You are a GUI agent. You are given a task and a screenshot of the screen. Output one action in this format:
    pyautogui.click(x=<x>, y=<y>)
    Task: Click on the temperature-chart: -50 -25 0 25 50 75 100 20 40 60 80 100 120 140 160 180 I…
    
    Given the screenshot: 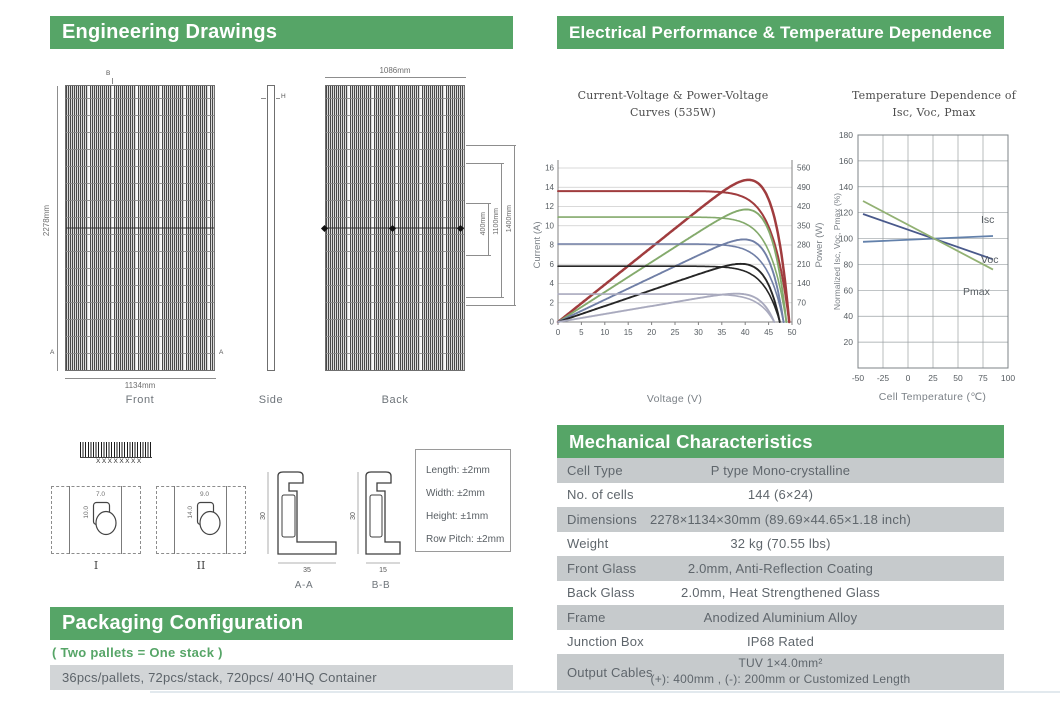 What is the action you would take?
    pyautogui.click(x=923, y=256)
    